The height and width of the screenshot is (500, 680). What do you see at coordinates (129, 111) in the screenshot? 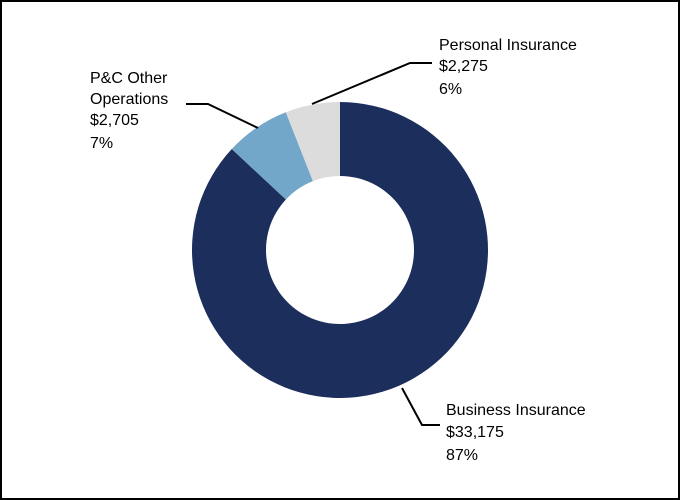
I see `label-other: P&C Other Operations $2,705 7%` at bounding box center [129, 111].